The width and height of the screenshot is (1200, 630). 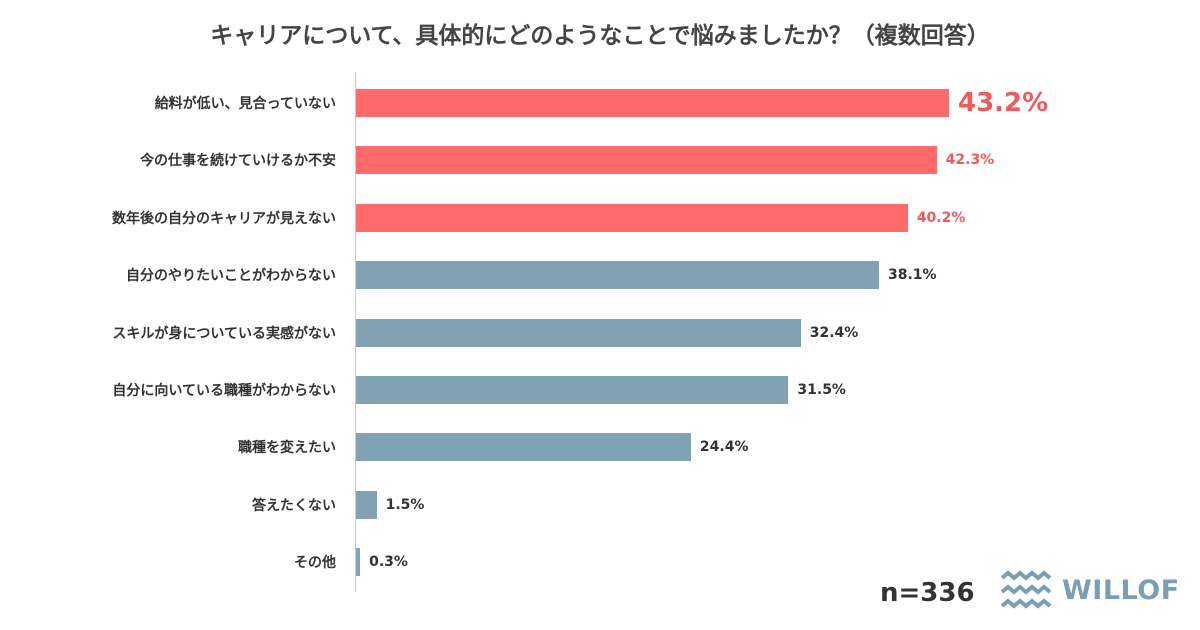 I want to click on chart-title: キャリアについて、具体的にどのようなことで悩みましたか？（複数回答）, so click(x=600, y=36).